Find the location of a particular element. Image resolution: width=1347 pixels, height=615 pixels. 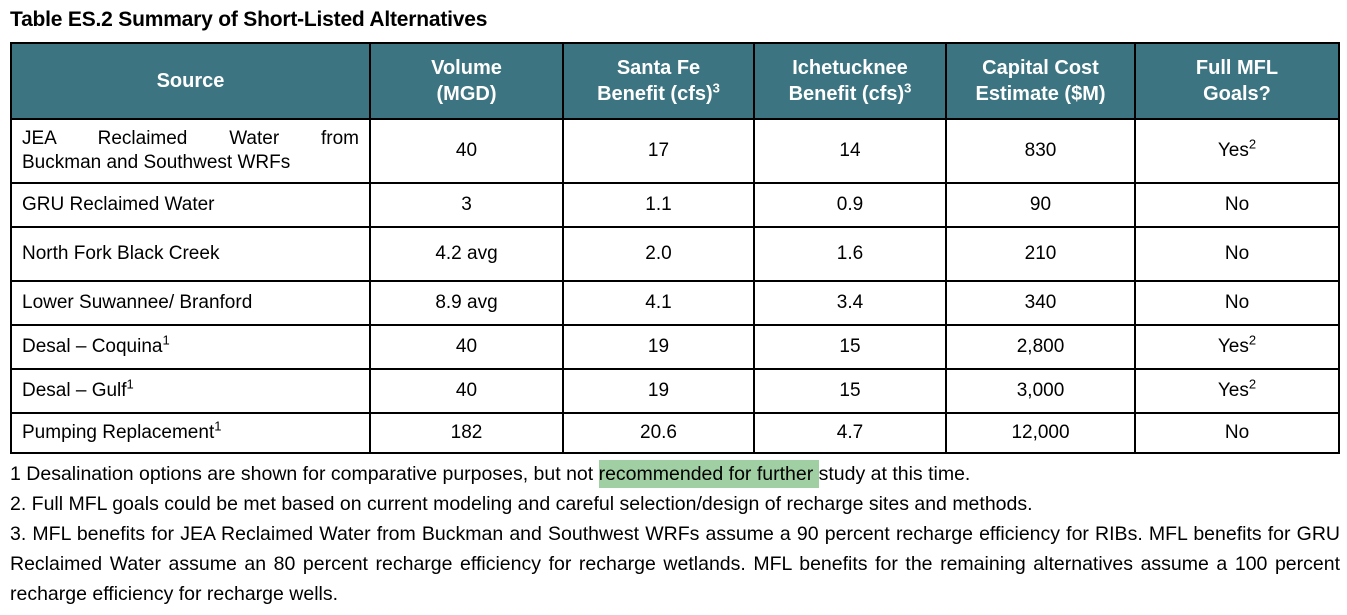

column-header-source: Source is located at coordinates (190, 81).